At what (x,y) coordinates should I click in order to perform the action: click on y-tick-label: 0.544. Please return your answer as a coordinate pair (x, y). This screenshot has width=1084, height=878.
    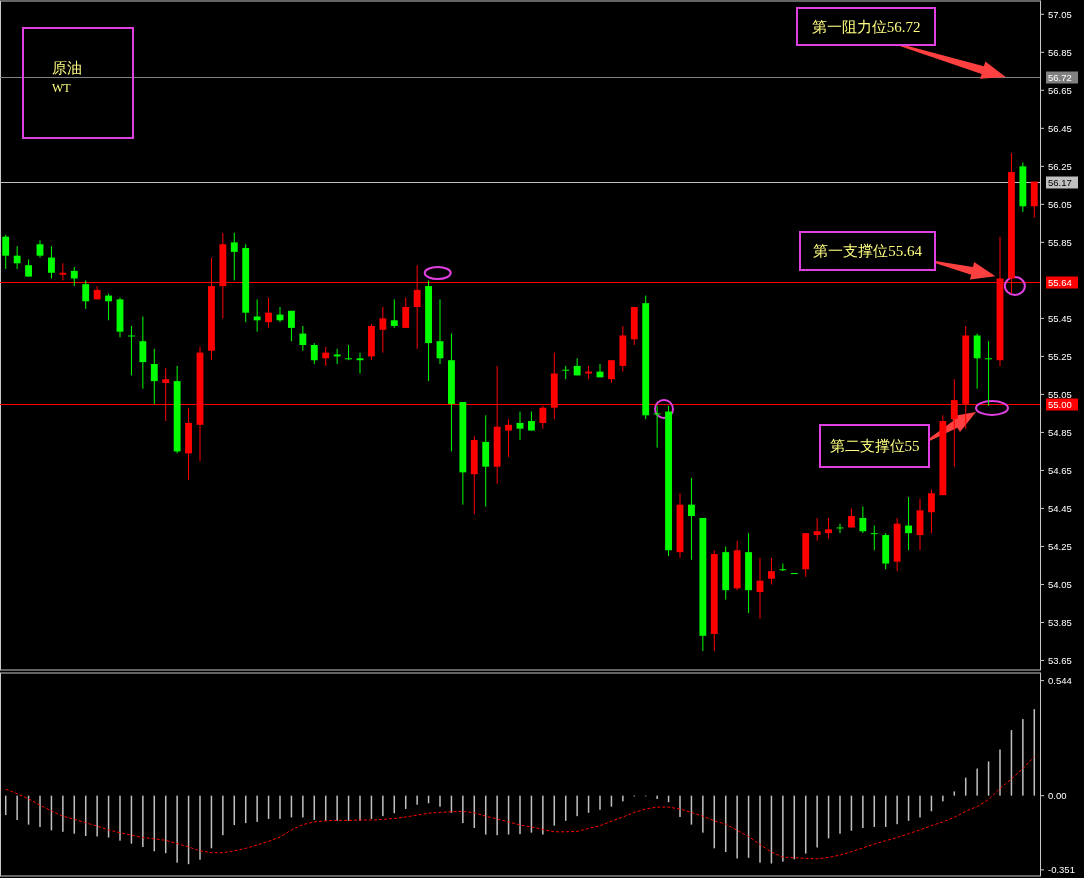
    Looking at the image, I should click on (1060, 681).